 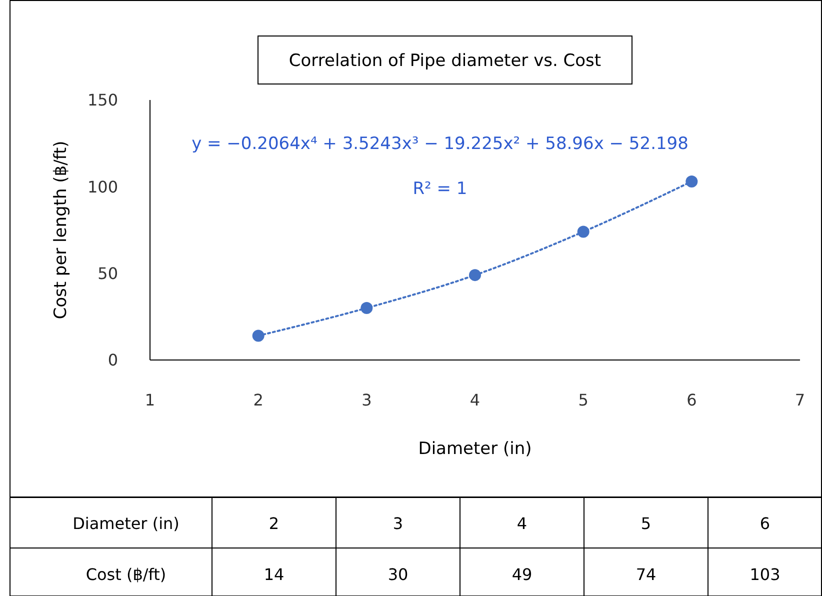 I want to click on text: Cost (฿/ft), so click(x=126, y=574).